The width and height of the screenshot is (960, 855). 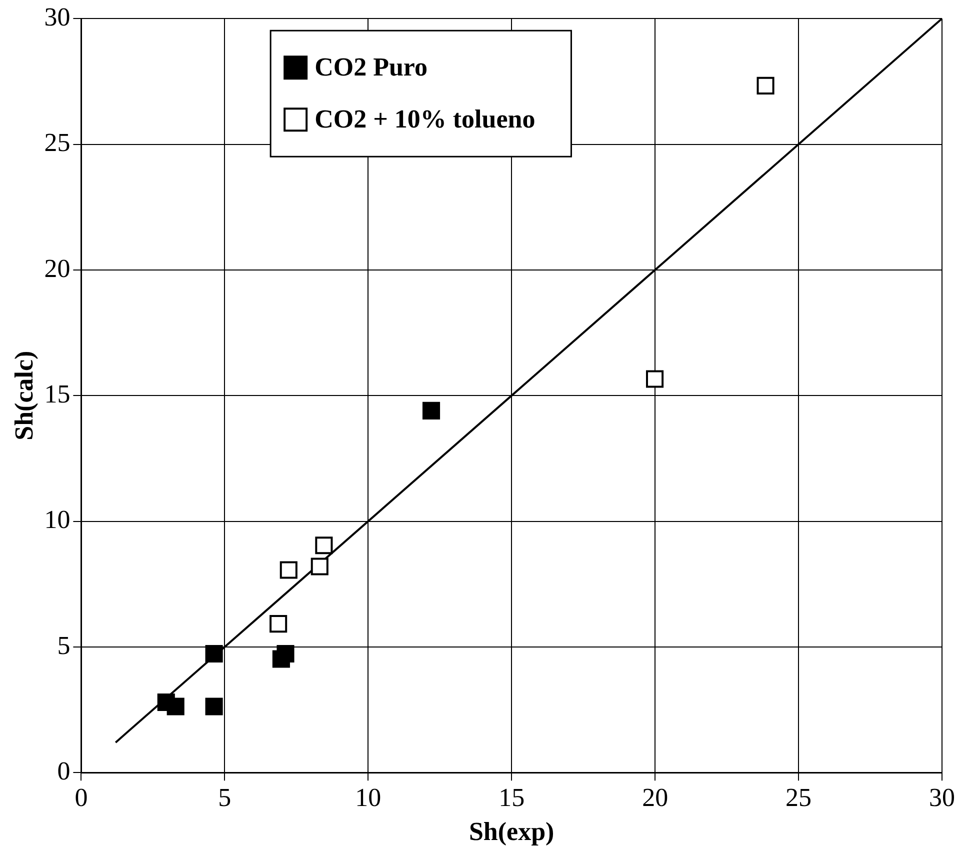 What do you see at coordinates (225, 797) in the screenshot?
I see `x-tick-label: 5` at bounding box center [225, 797].